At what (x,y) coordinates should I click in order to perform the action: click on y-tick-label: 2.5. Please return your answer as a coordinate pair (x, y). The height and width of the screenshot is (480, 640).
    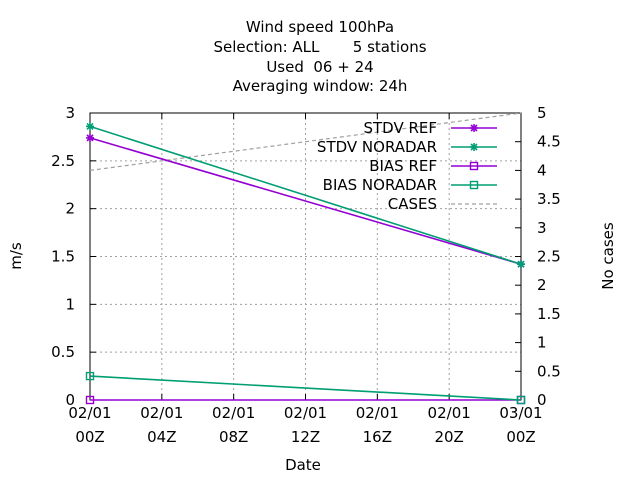
    Looking at the image, I should click on (63, 161).